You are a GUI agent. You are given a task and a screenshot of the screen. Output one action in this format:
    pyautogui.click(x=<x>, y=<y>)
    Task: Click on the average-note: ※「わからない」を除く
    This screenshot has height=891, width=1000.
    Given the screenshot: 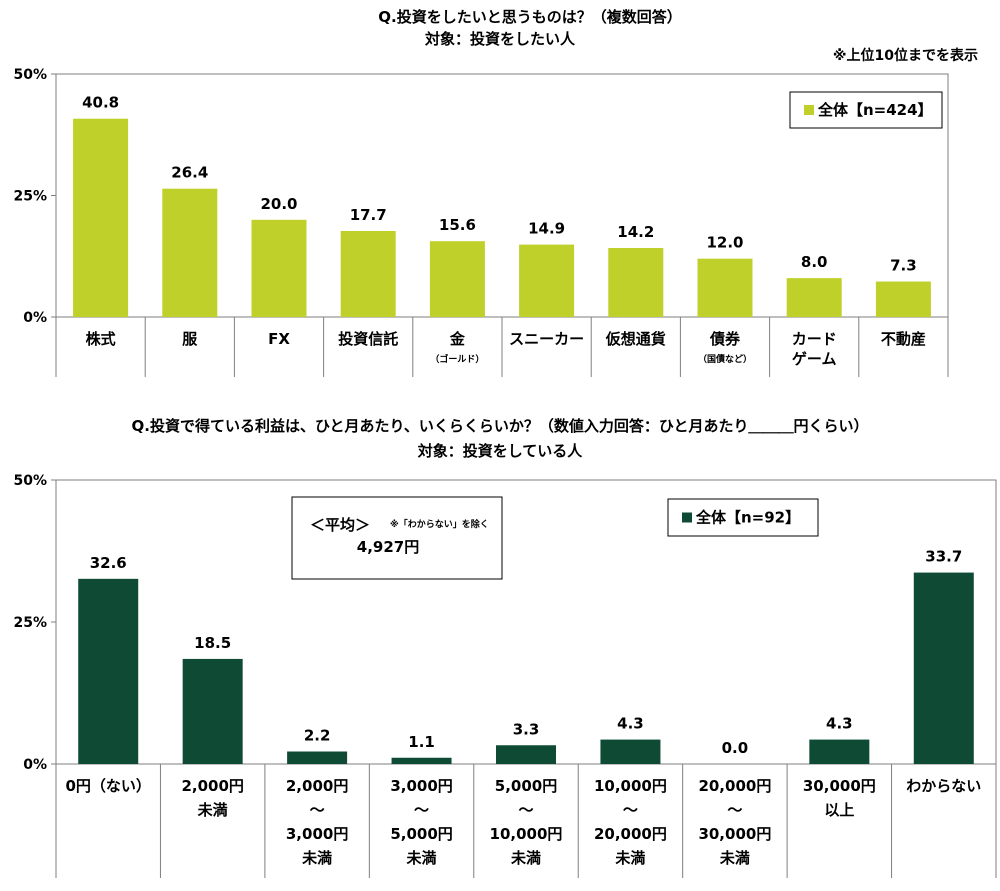 What is the action you would take?
    pyautogui.click(x=439, y=524)
    